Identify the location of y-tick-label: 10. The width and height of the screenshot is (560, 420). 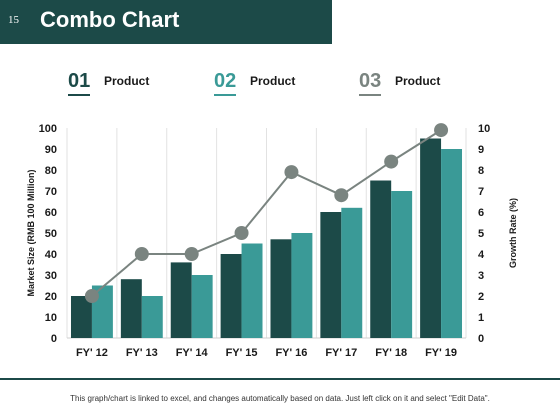
(51, 318).